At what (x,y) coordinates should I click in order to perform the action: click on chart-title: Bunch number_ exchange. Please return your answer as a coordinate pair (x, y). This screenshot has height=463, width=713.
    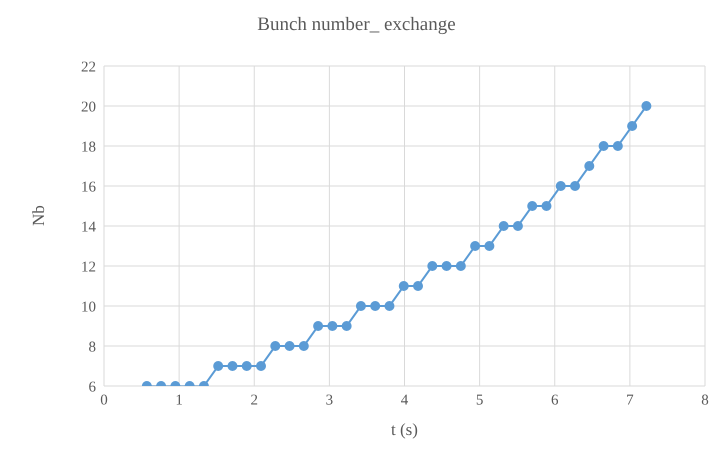
    Looking at the image, I should click on (356, 25).